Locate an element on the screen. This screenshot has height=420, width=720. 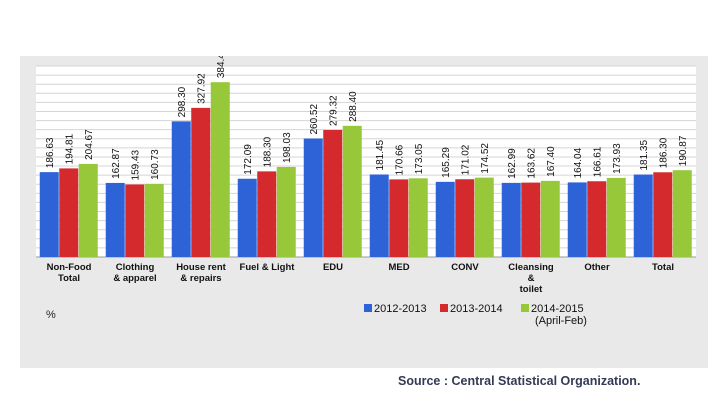
value-label: 171.02 is located at coordinates (466, 159).